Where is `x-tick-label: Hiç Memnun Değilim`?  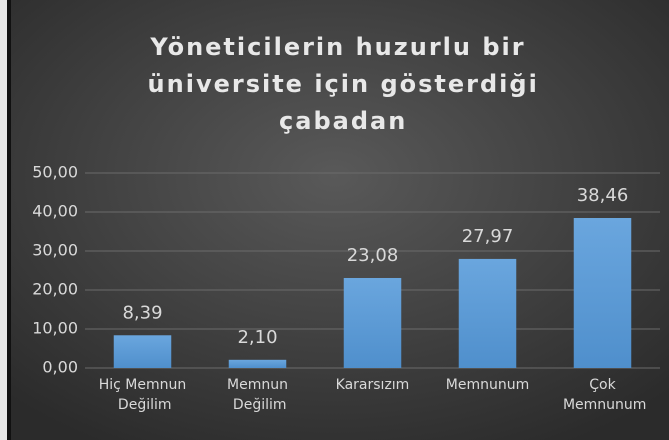 x-tick-label: Hiç Memnun Değilim is located at coordinates (143, 395).